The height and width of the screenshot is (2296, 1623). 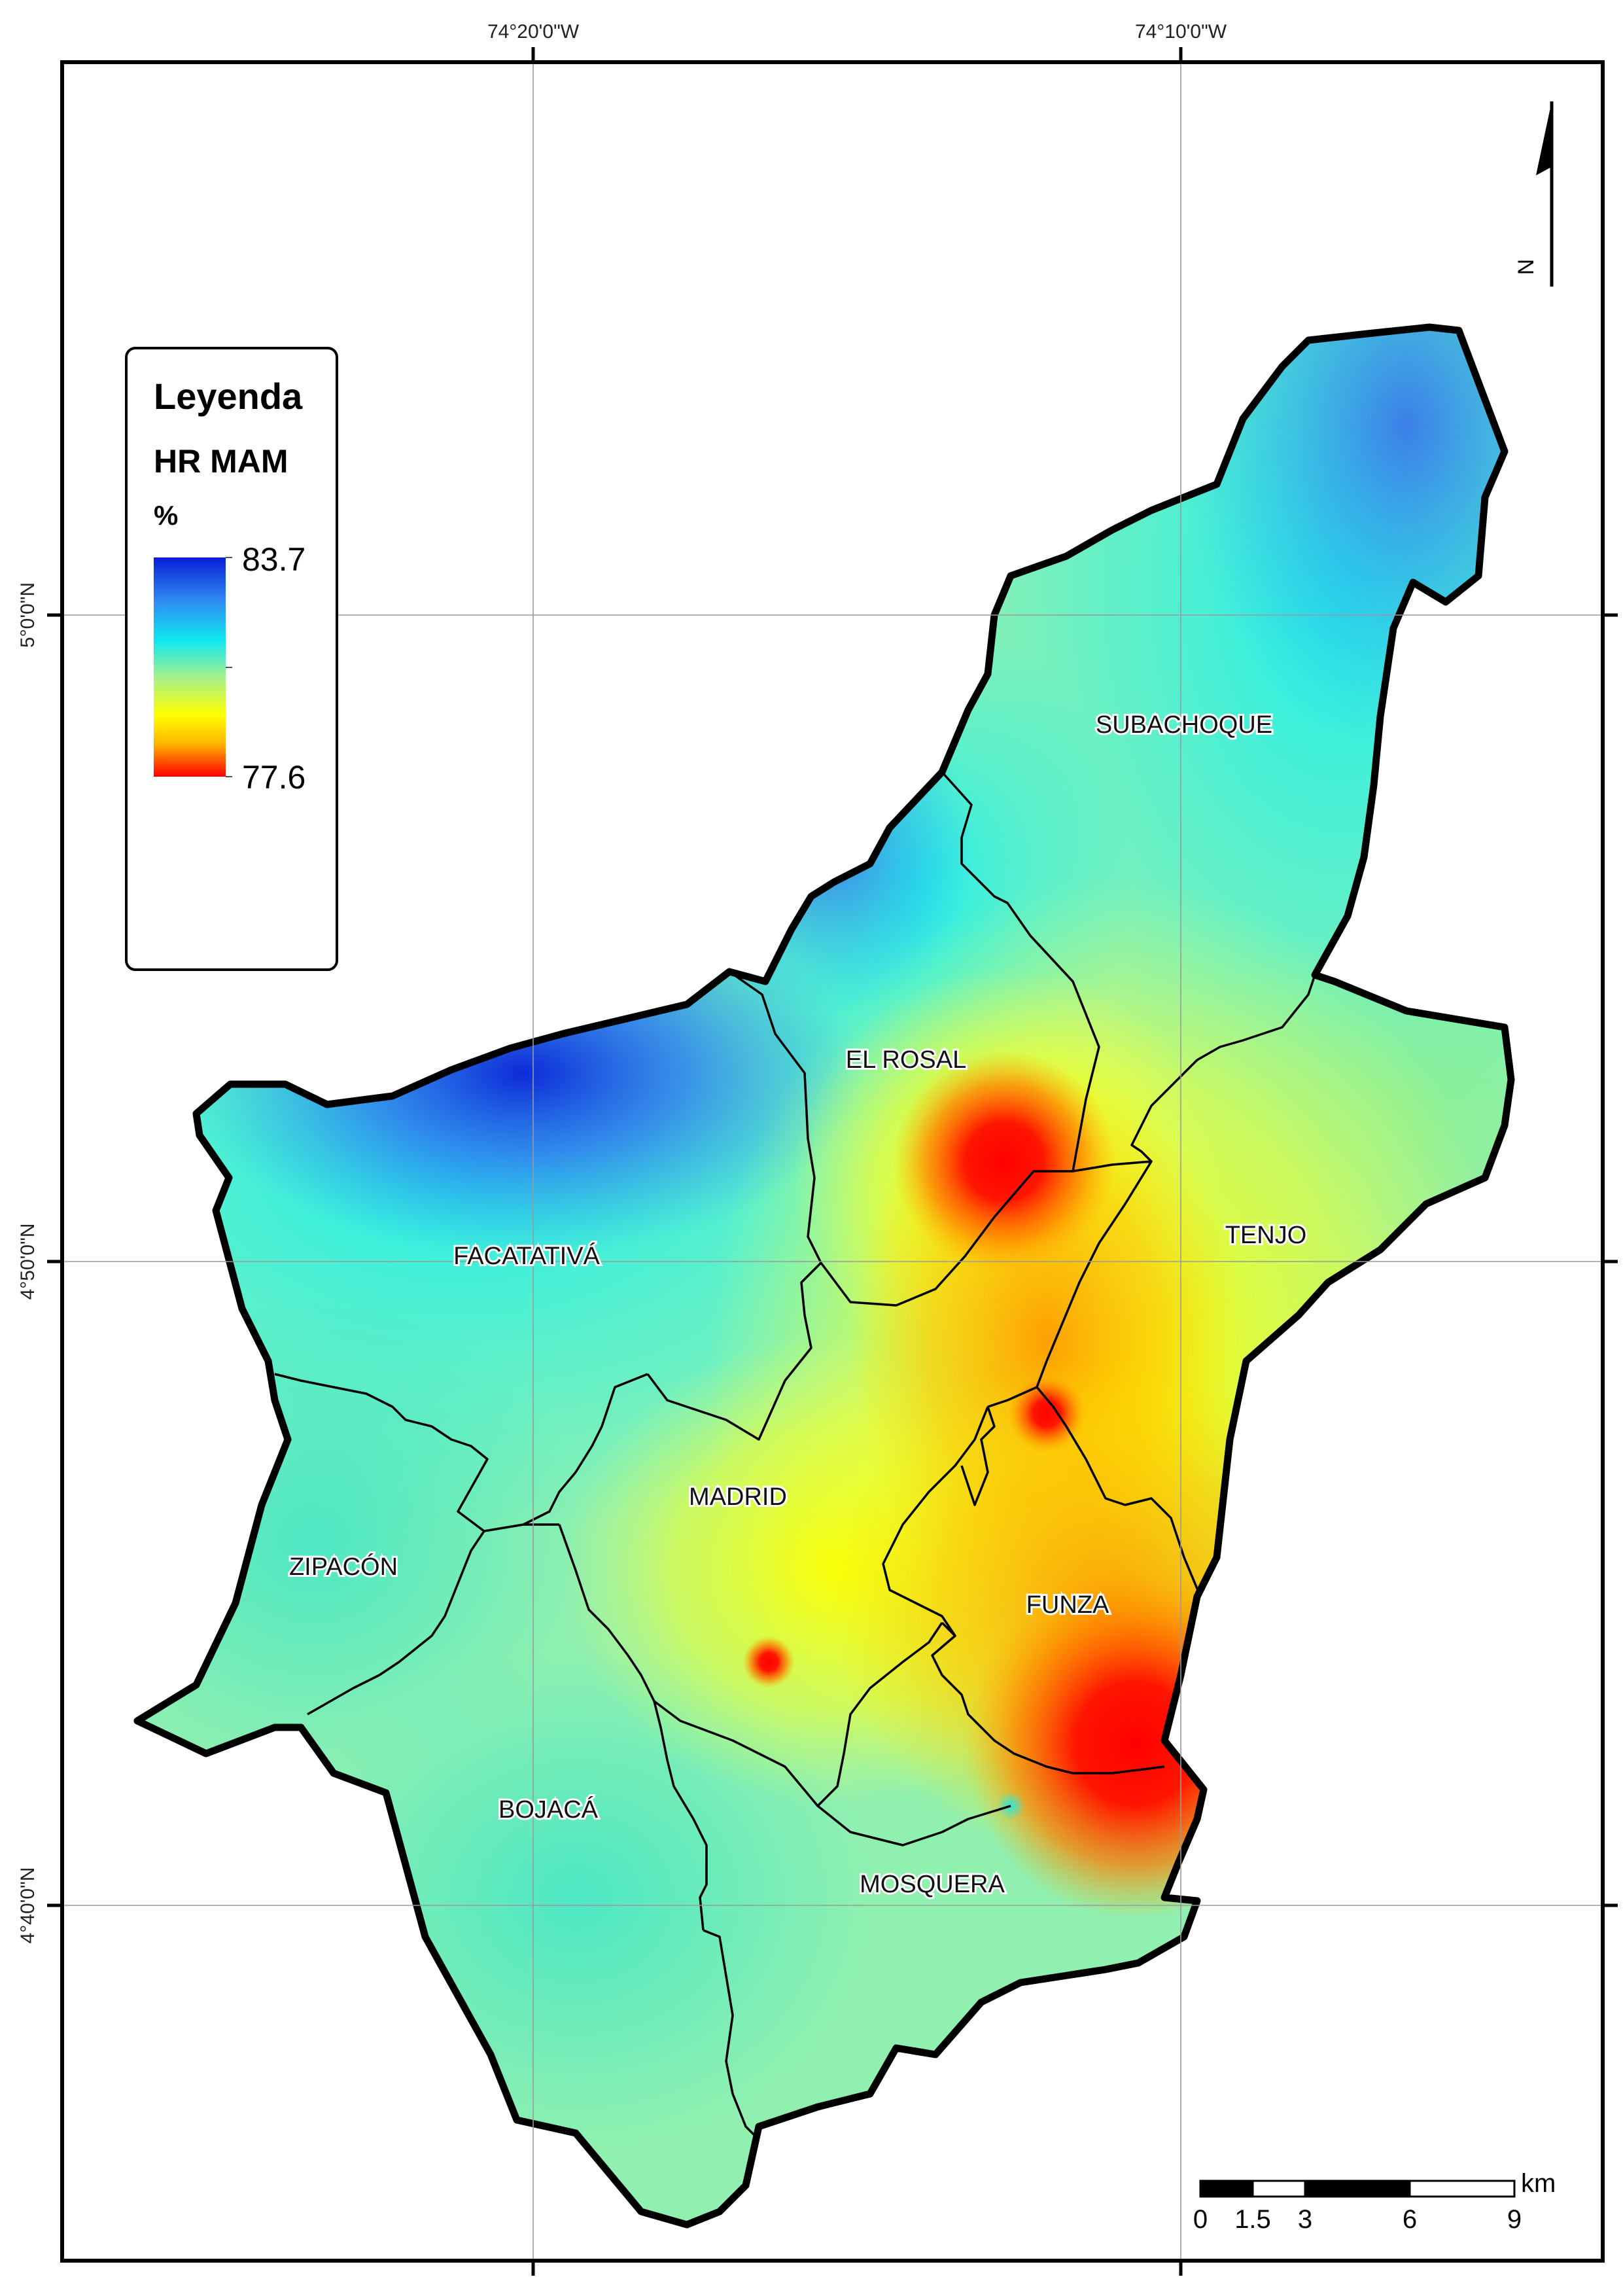 What do you see at coordinates (548, 1809) in the screenshot?
I see `municipality-label-bojaca: BOJACÁ` at bounding box center [548, 1809].